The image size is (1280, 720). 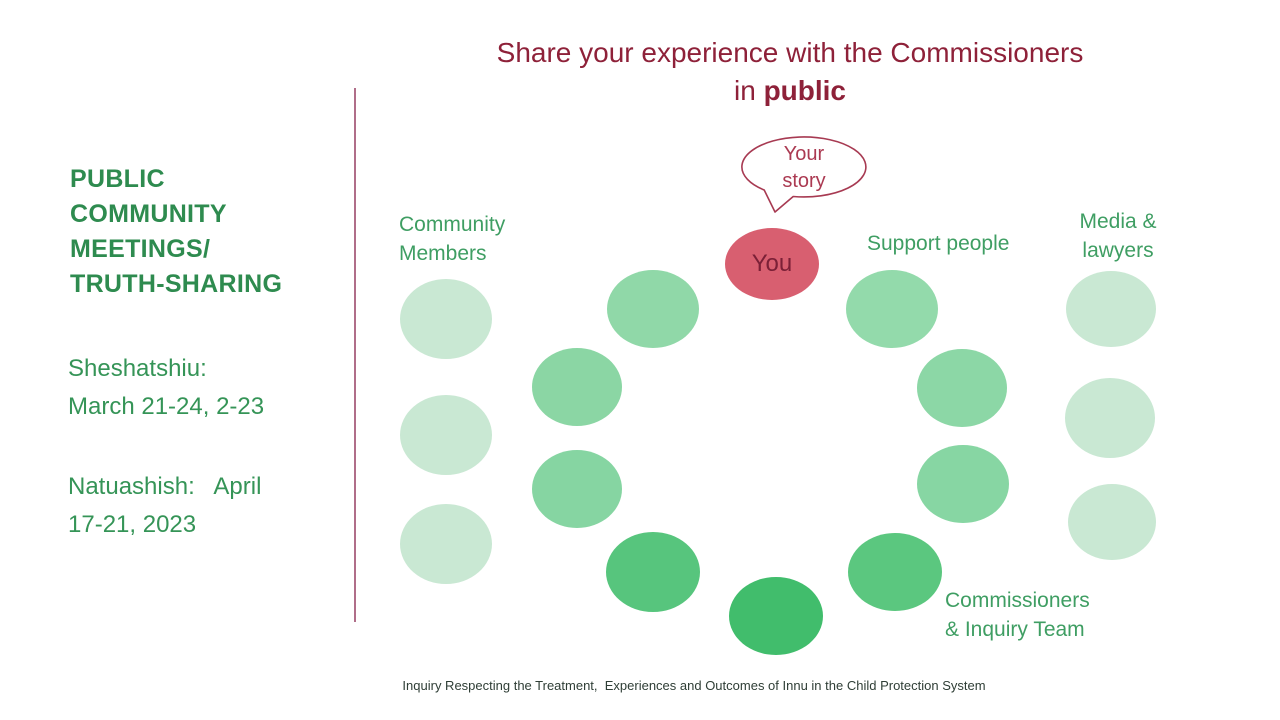 I want to click on event-sheshatshiu: Sheshatshiu: March 21-24, 2-23, so click(x=213, y=388).